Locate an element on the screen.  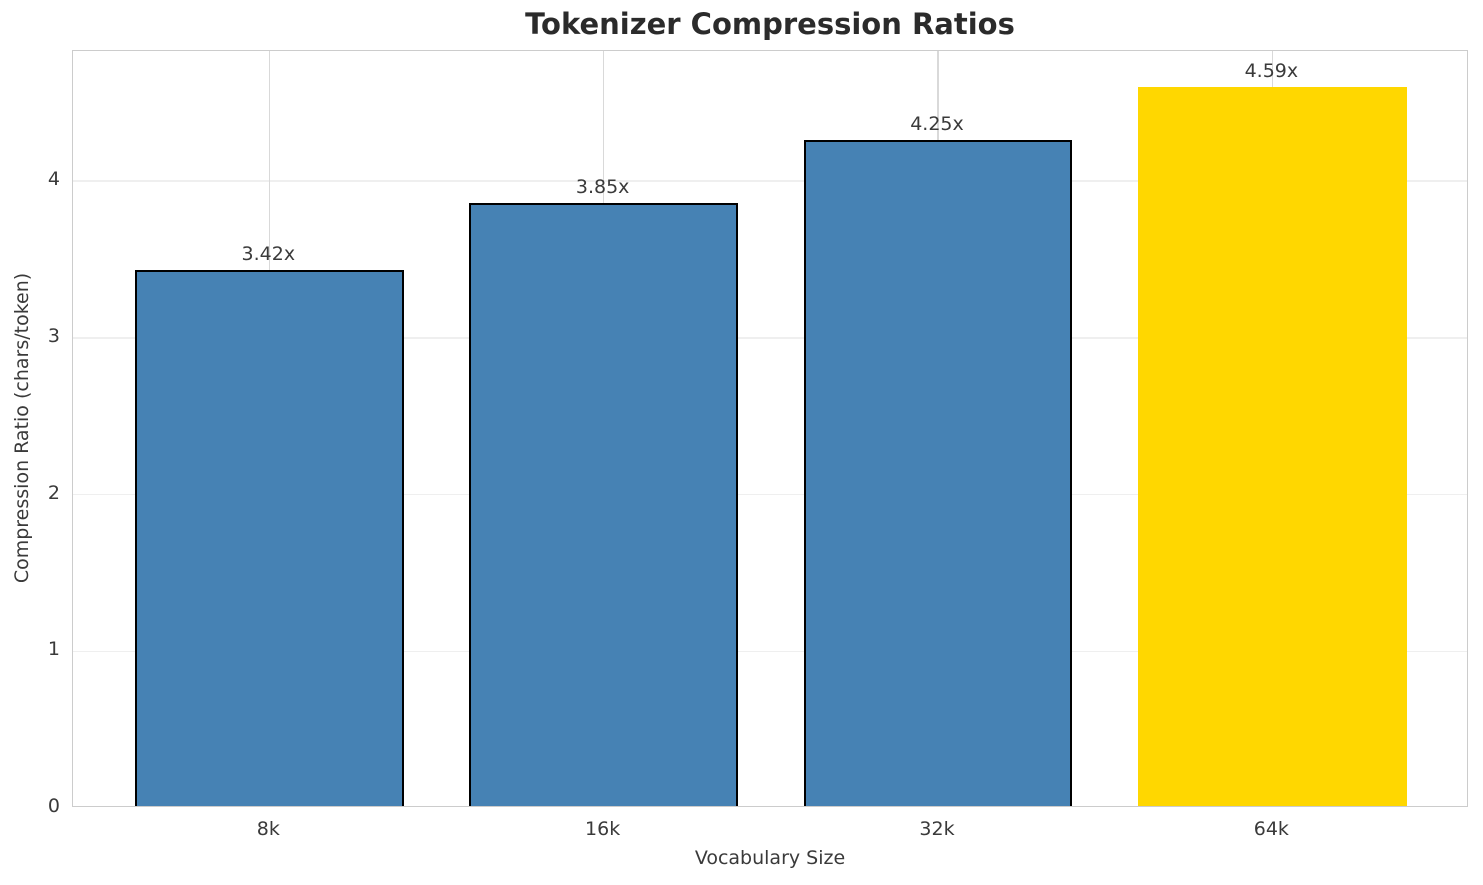
y-tick-label: 3 is located at coordinates (53, 335).